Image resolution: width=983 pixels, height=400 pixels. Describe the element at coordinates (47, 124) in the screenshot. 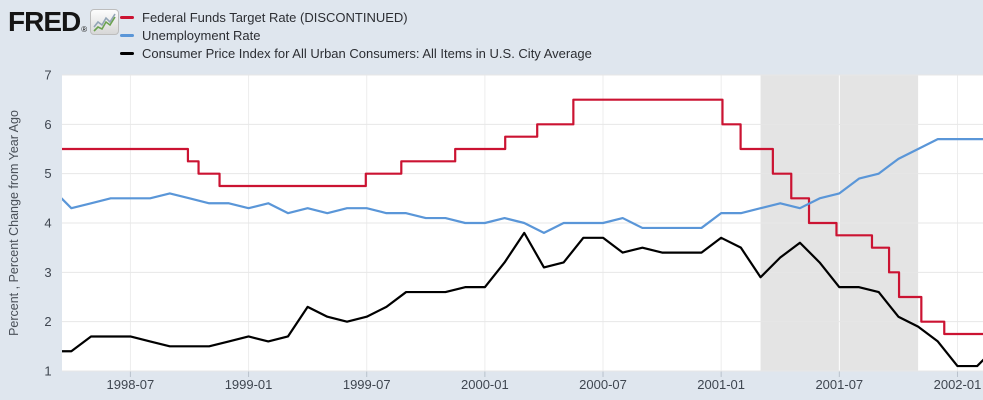

I see `y-tick-label: 6` at that location.